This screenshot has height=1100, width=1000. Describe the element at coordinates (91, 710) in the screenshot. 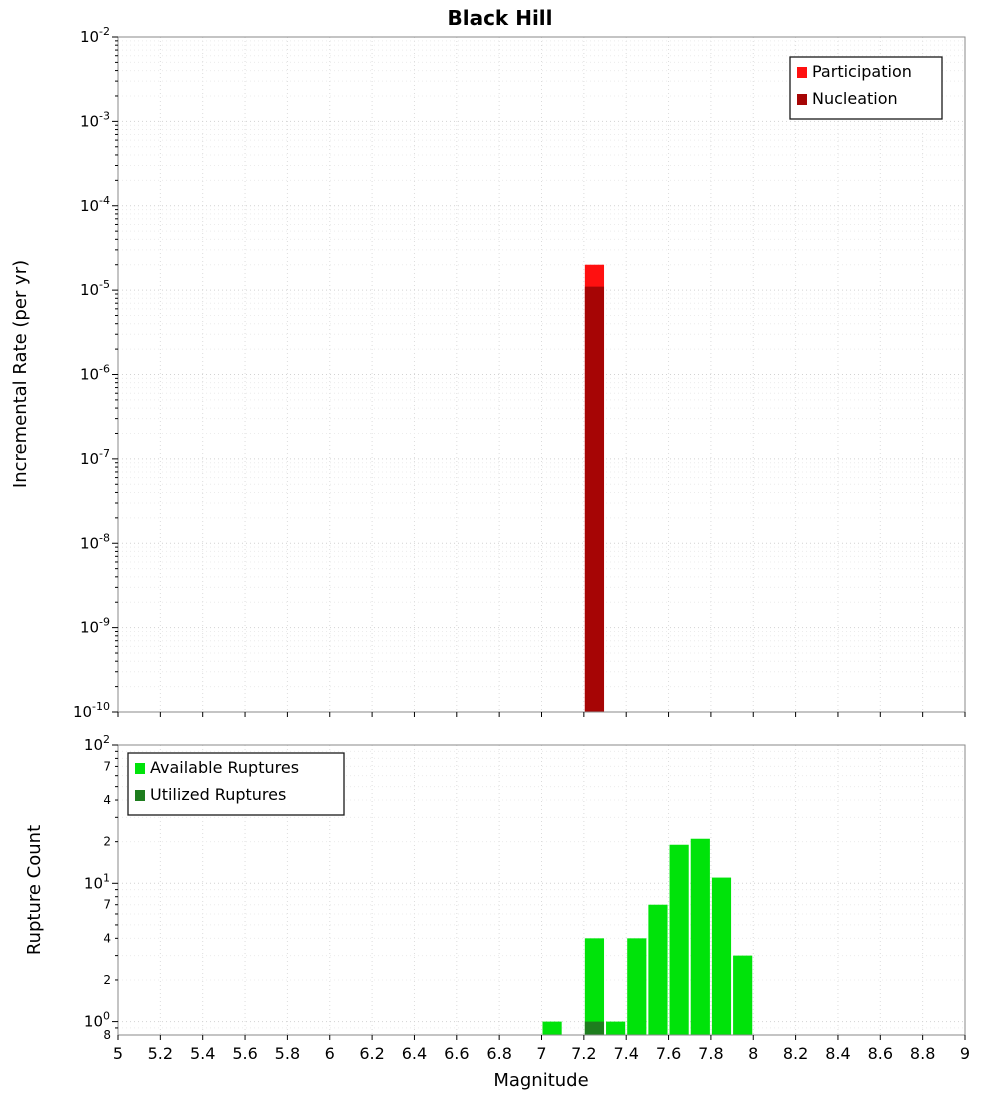

I see `y-tick-label: 10⁻¹⁰` at that location.